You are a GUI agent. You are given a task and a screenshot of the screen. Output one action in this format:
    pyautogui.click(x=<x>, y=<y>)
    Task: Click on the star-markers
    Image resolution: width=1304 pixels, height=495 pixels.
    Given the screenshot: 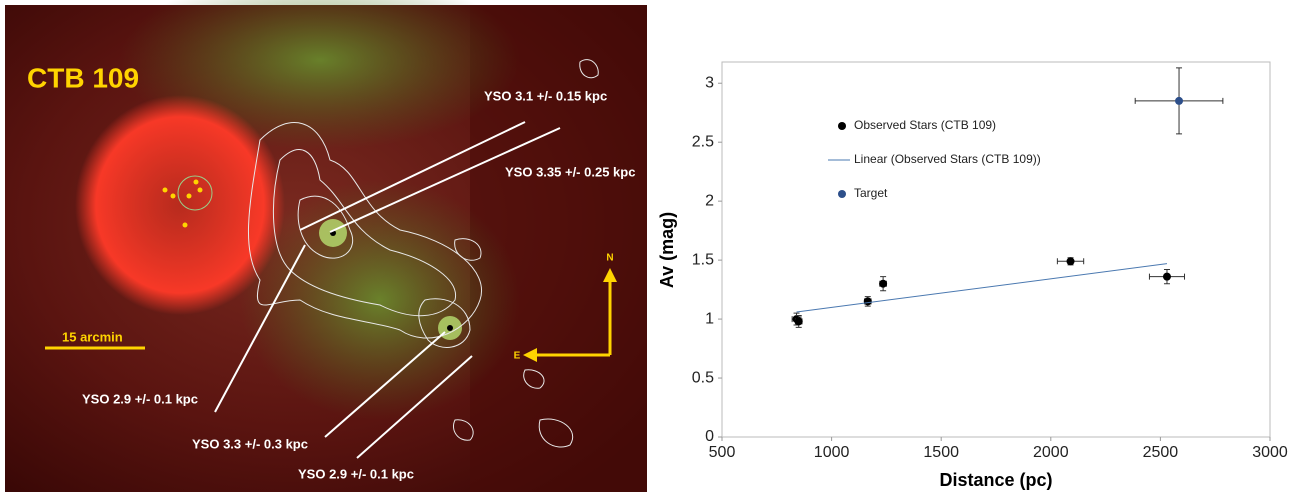 What is the action you would take?
    pyautogui.click(x=182, y=203)
    